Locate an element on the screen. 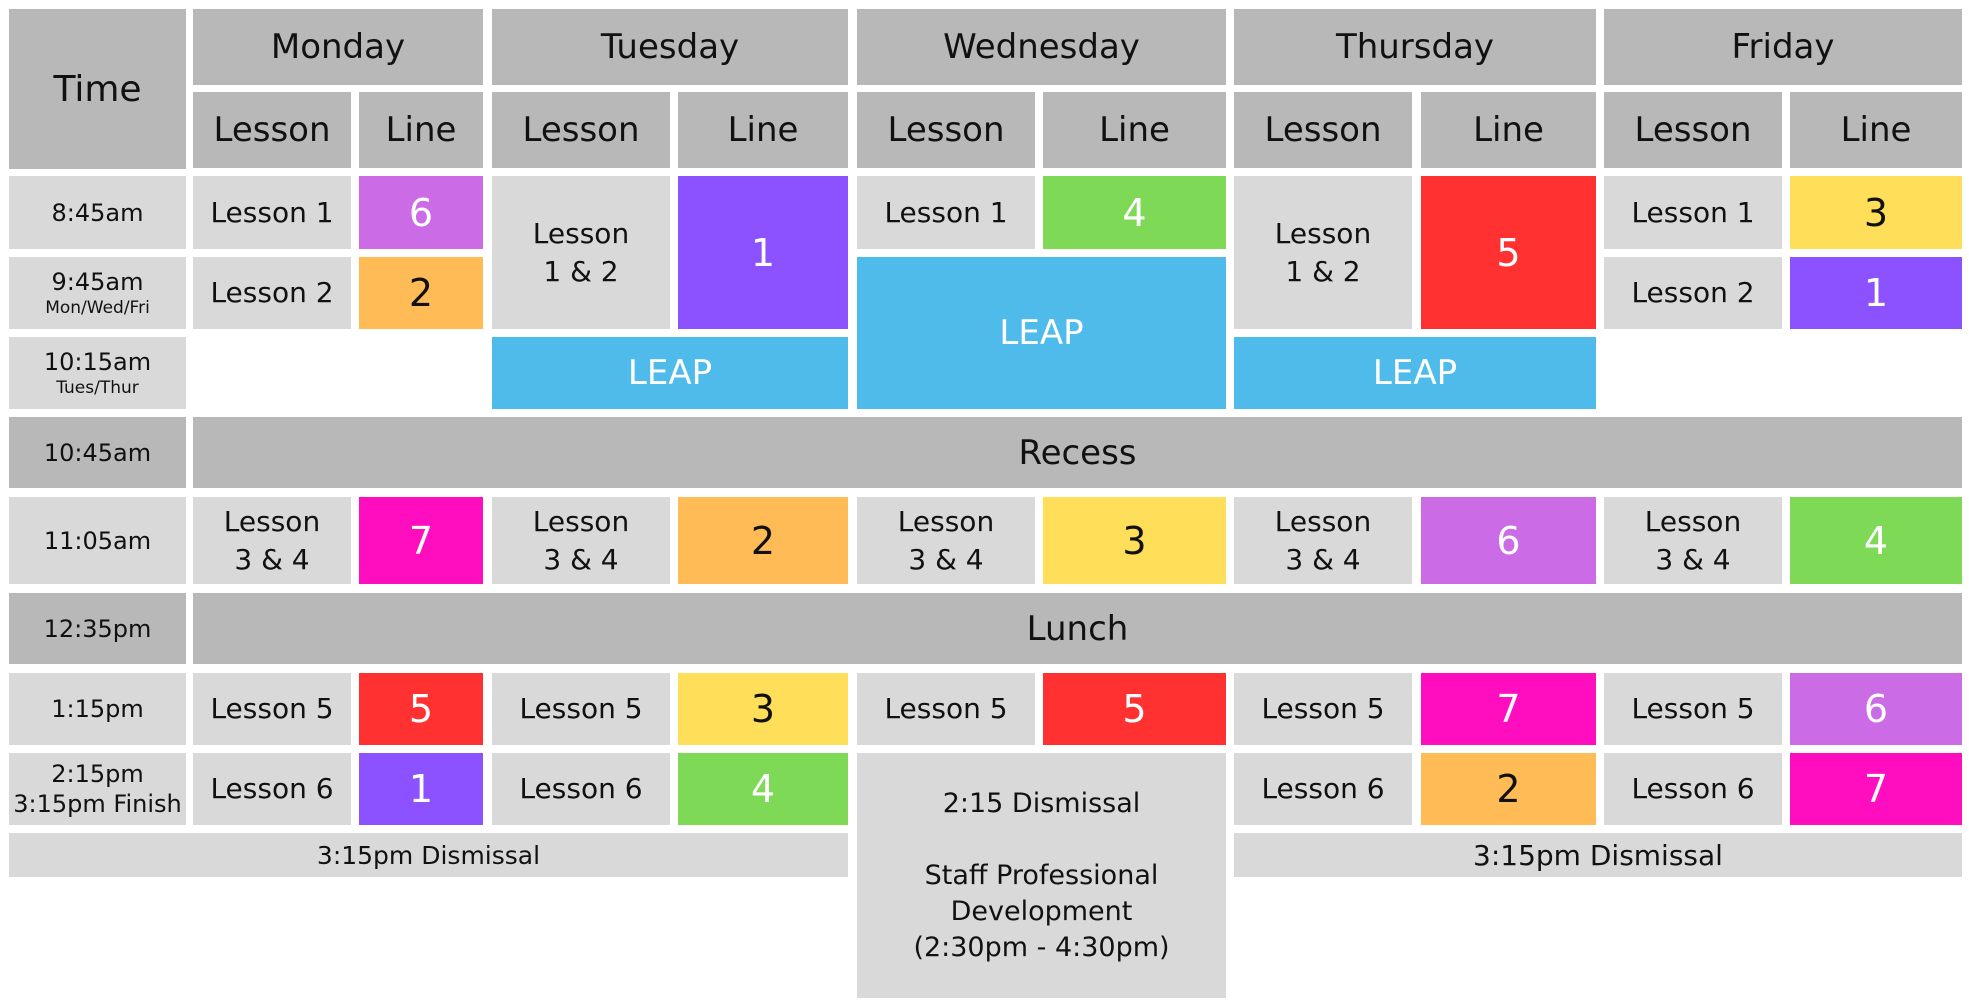  tue-lesson-6: Lesson 6 is located at coordinates (581, 789).